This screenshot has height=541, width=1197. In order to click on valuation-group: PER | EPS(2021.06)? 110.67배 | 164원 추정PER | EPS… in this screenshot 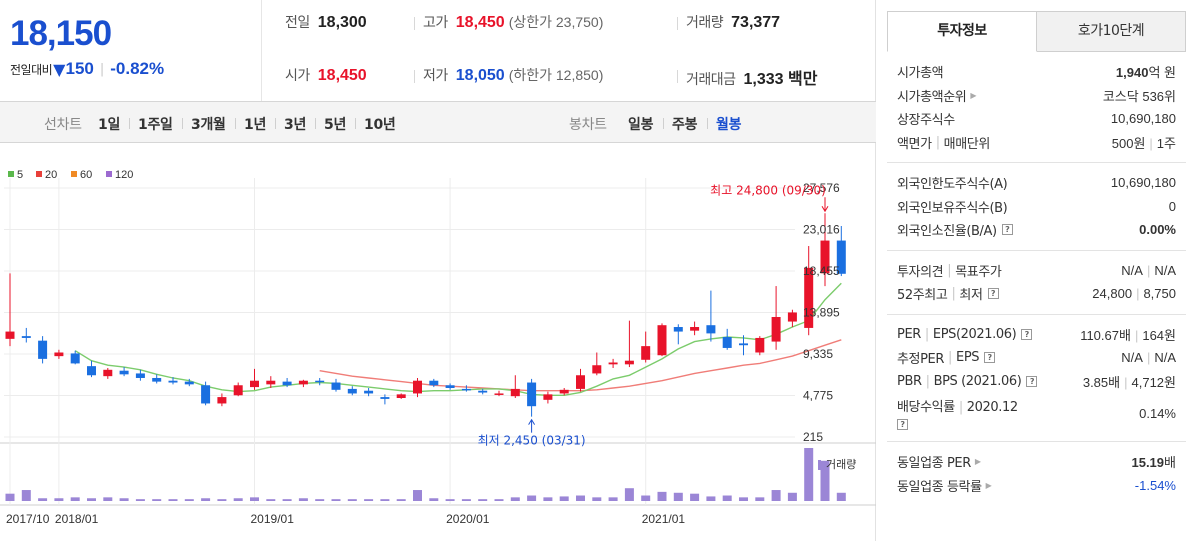, I will do `click(1036, 378)`.